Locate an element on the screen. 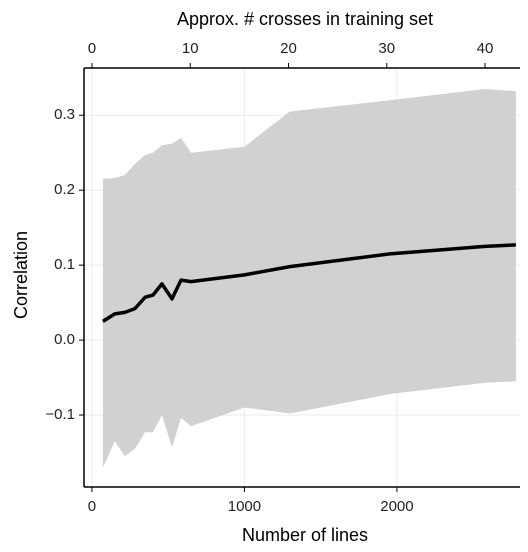 This screenshot has height=552, width=528. x2-tick-label: 0 is located at coordinates (92, 48).